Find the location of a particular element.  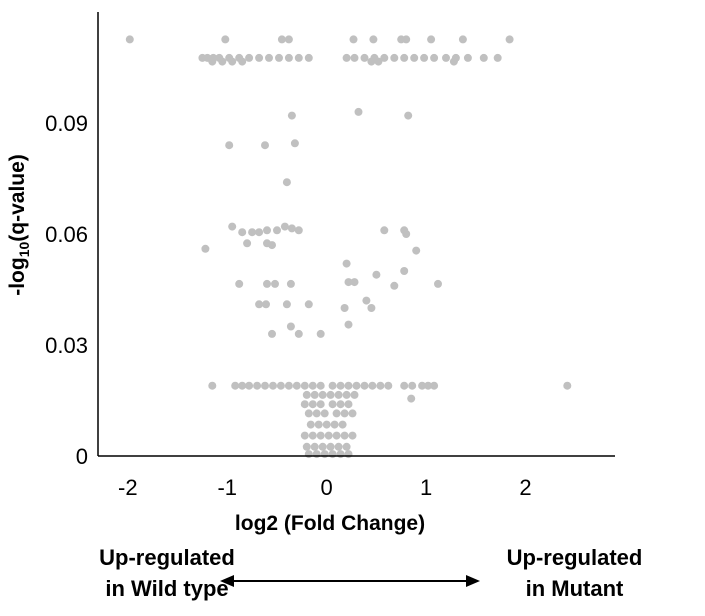

y-axis-title: -log10(q-value) is located at coordinates (19, 225).